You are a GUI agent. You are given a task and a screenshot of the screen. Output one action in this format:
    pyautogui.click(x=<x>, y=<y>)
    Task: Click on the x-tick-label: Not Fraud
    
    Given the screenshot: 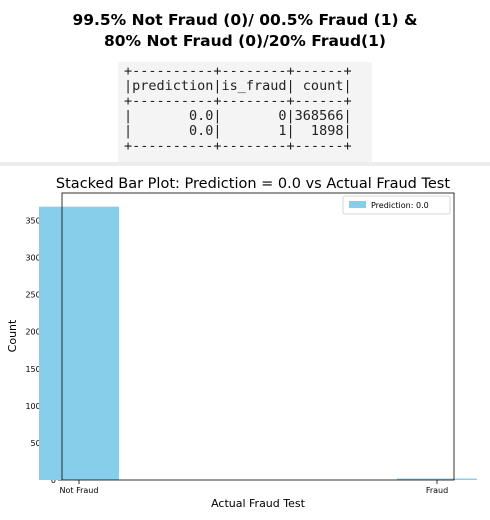 What is the action you would take?
    pyautogui.click(x=79, y=490)
    